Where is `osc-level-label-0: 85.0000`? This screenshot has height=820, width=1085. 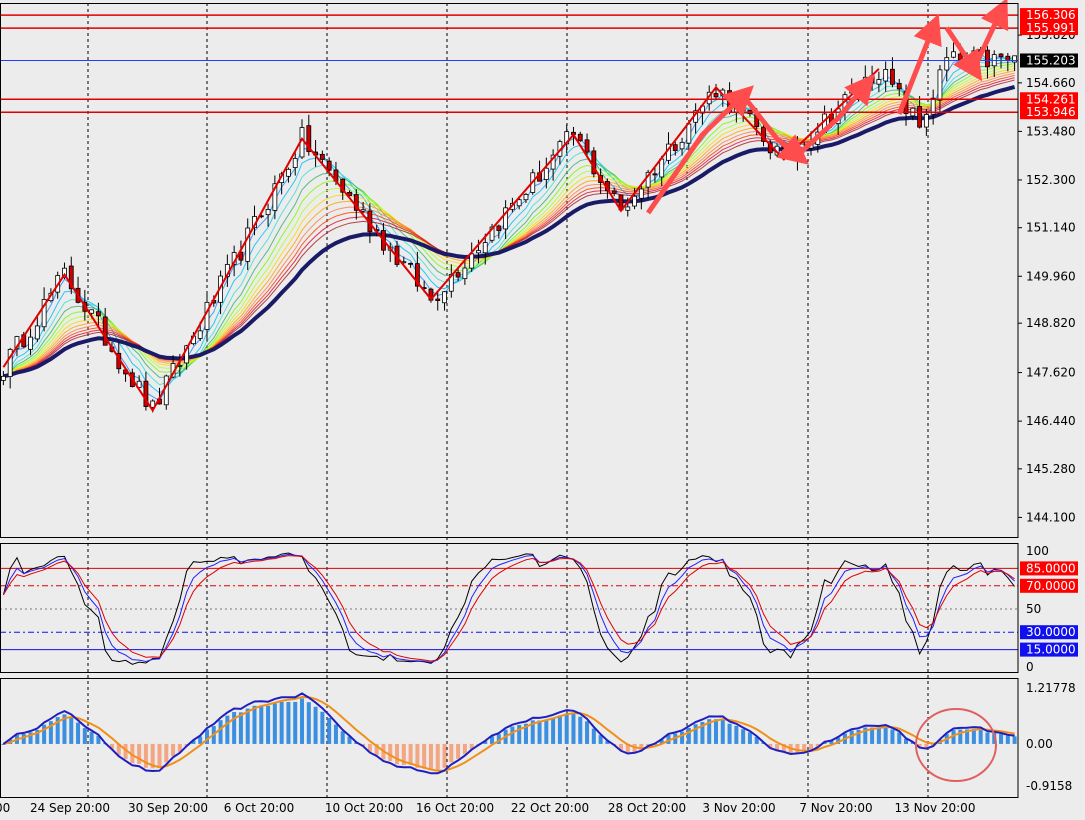 osc-level-label-0: 85.0000 is located at coordinates (1051, 568).